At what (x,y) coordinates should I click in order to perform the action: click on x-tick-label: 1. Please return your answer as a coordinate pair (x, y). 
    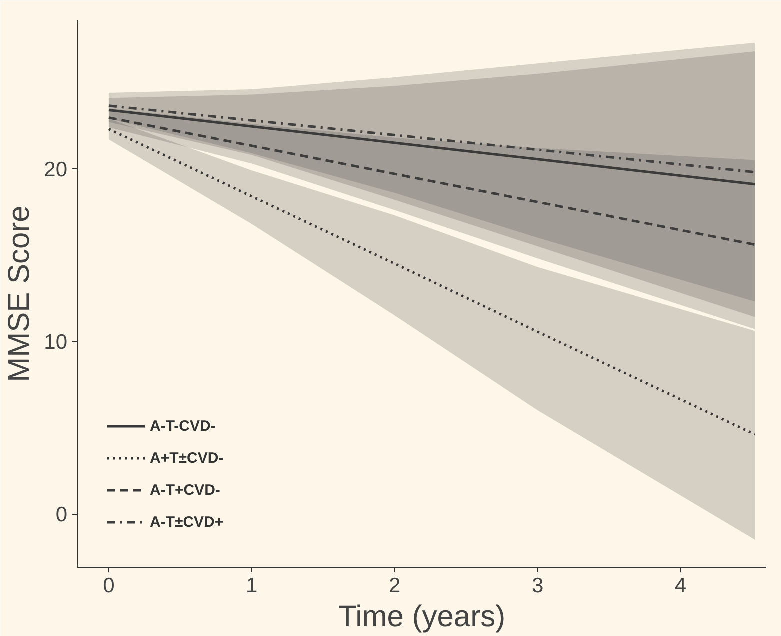
    Looking at the image, I should click on (252, 586).